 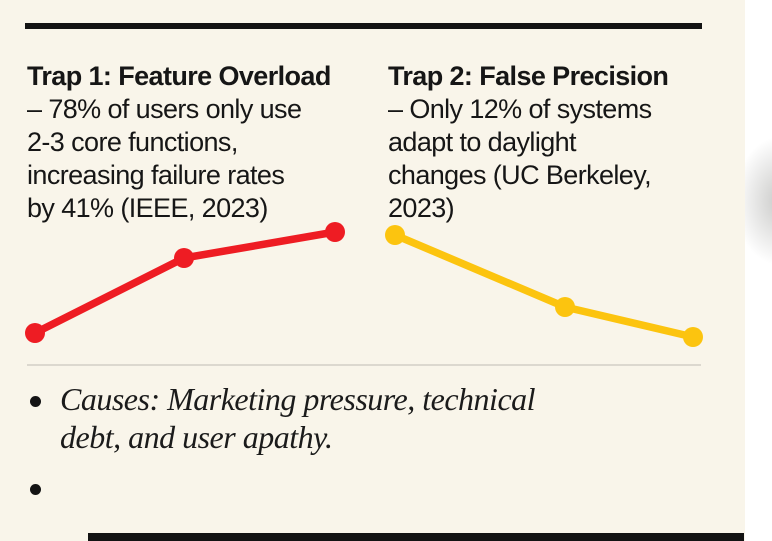 What do you see at coordinates (520, 175) in the screenshot?
I see `trap-2-line: changes (UC Berkeley,` at bounding box center [520, 175].